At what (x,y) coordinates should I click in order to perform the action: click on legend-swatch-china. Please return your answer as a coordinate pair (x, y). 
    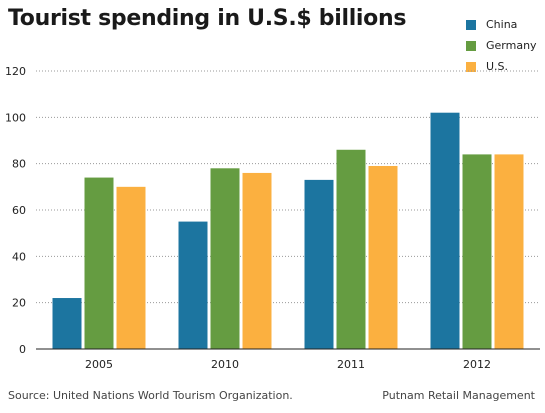
    Looking at the image, I should click on (471, 24).